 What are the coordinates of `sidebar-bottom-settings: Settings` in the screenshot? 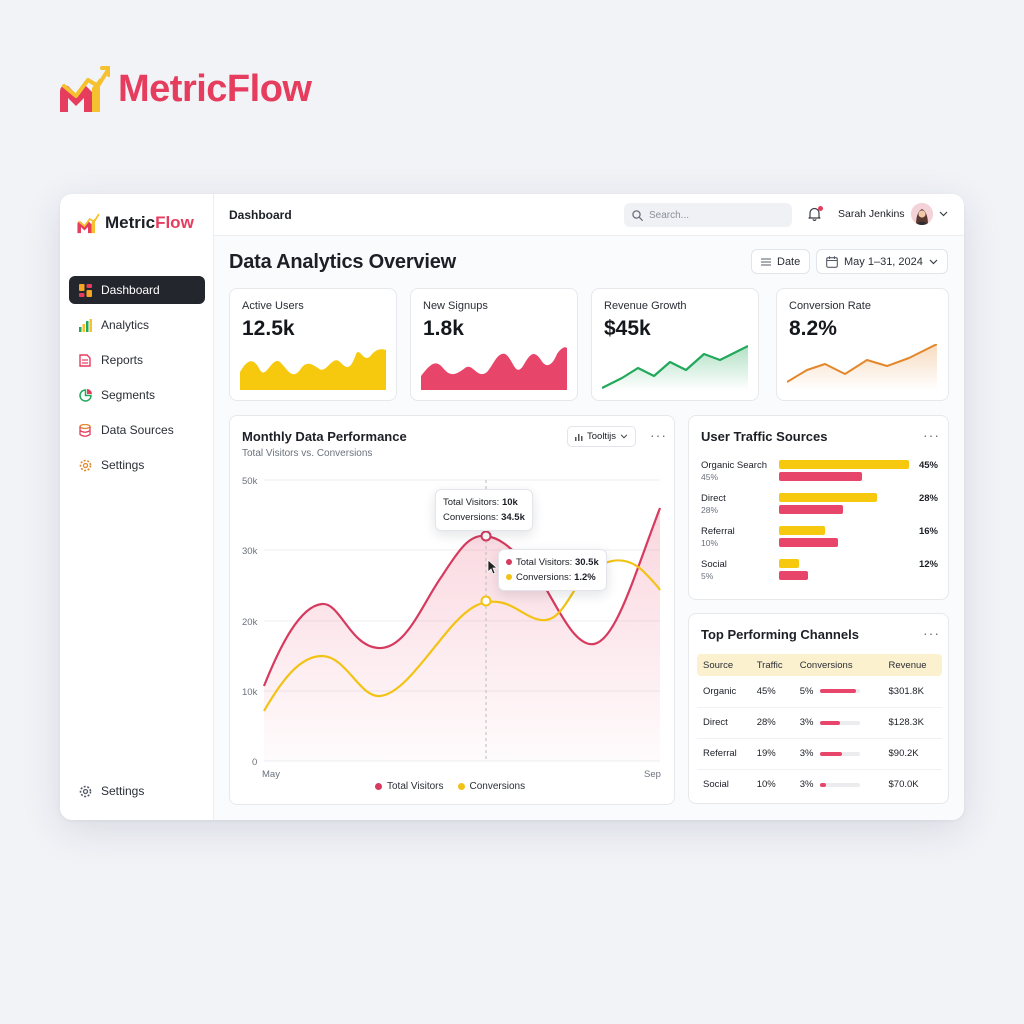 It's located at (111, 791).